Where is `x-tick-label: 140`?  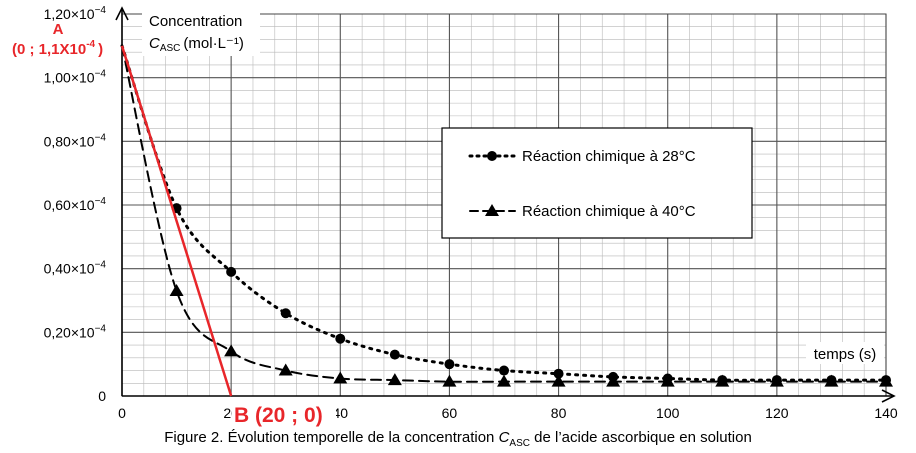
x-tick-label: 140 is located at coordinates (886, 413).